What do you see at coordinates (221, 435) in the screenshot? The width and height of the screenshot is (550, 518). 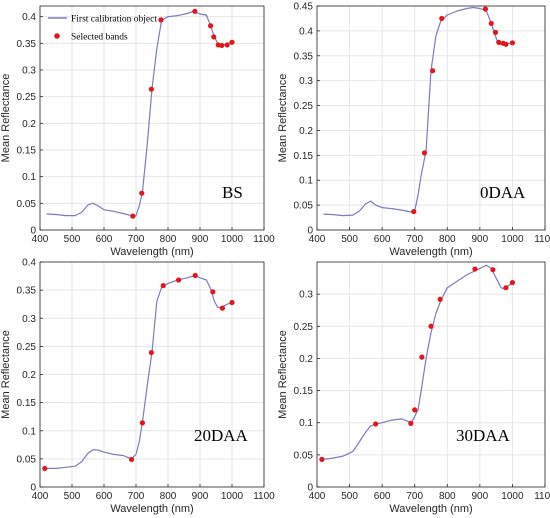 I see `panel-label: 20DAA` at bounding box center [221, 435].